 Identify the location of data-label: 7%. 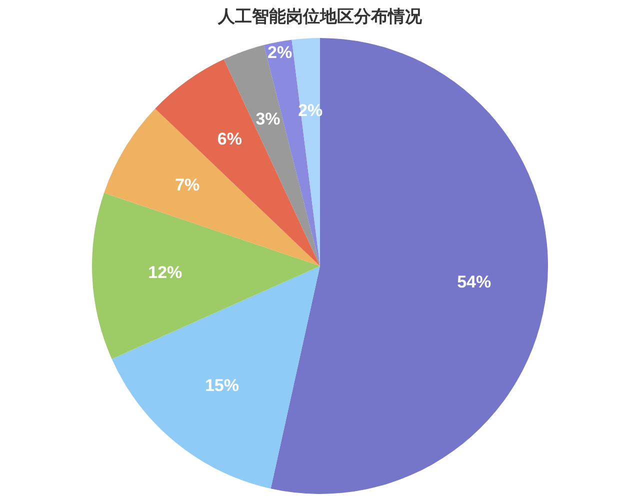
(187, 184).